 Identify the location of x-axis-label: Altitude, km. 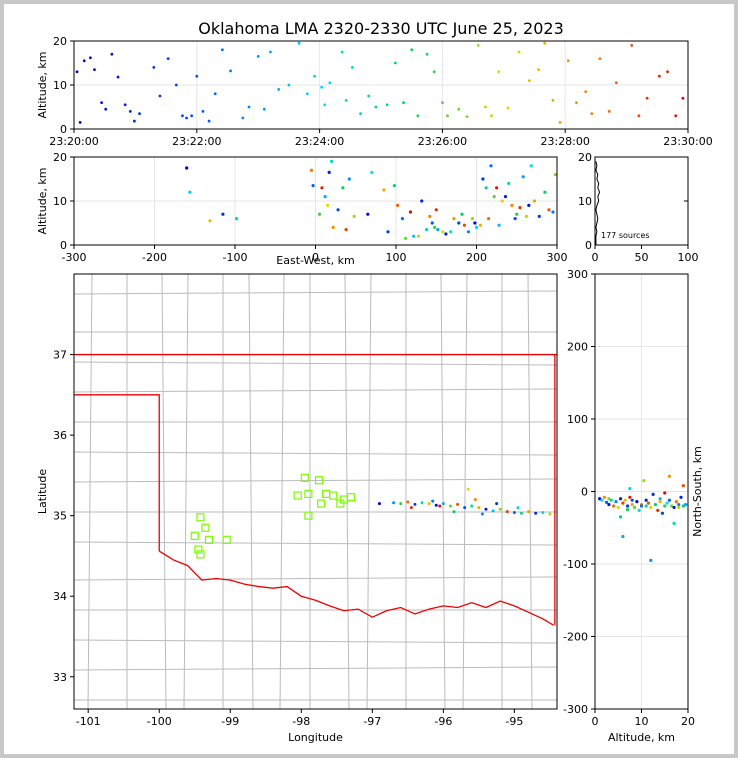
(641, 737).